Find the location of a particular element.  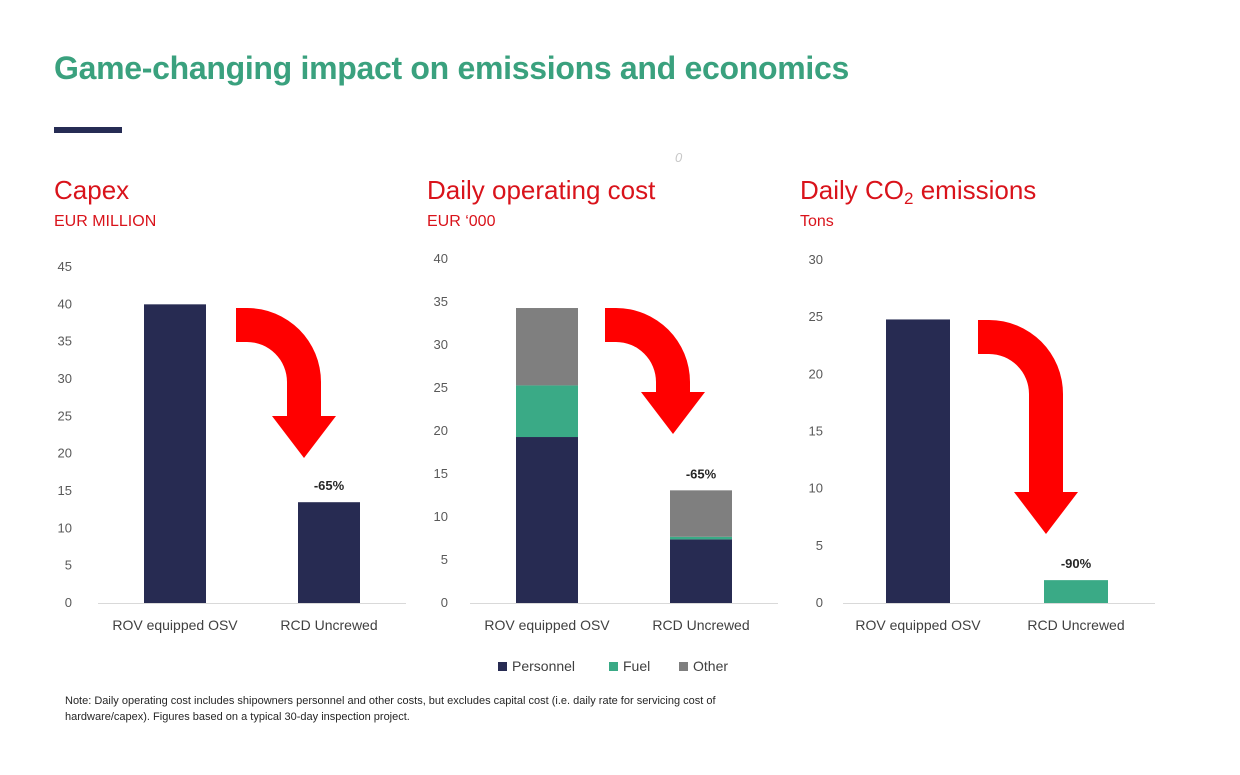

co2-reduction-arrow is located at coordinates (1028, 427).